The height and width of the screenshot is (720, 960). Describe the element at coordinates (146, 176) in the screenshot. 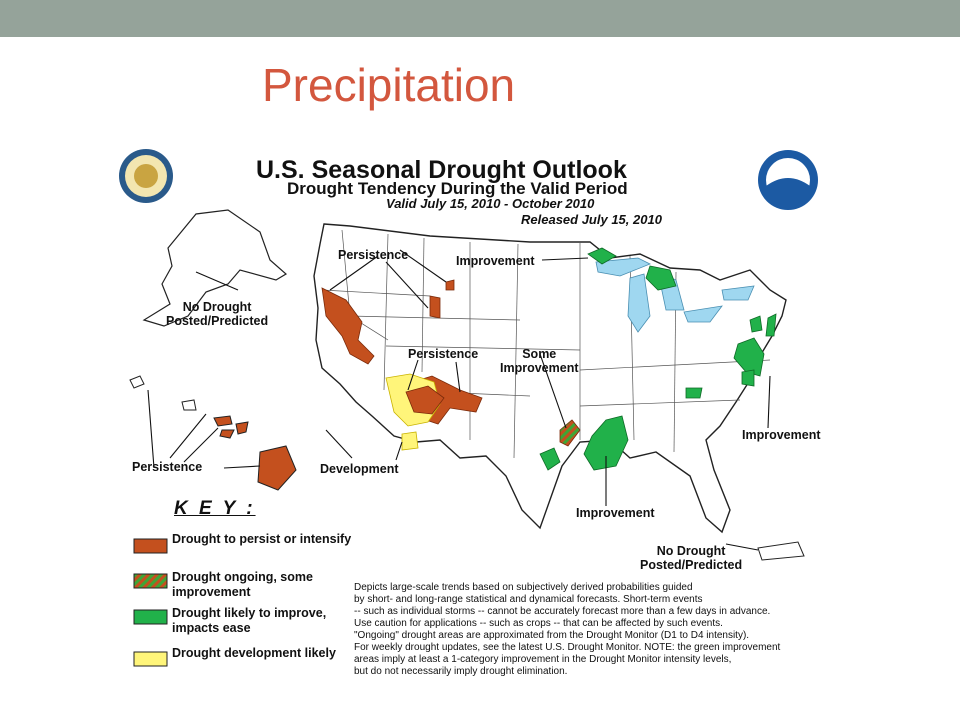

I see `commerce-seal-logo` at that location.